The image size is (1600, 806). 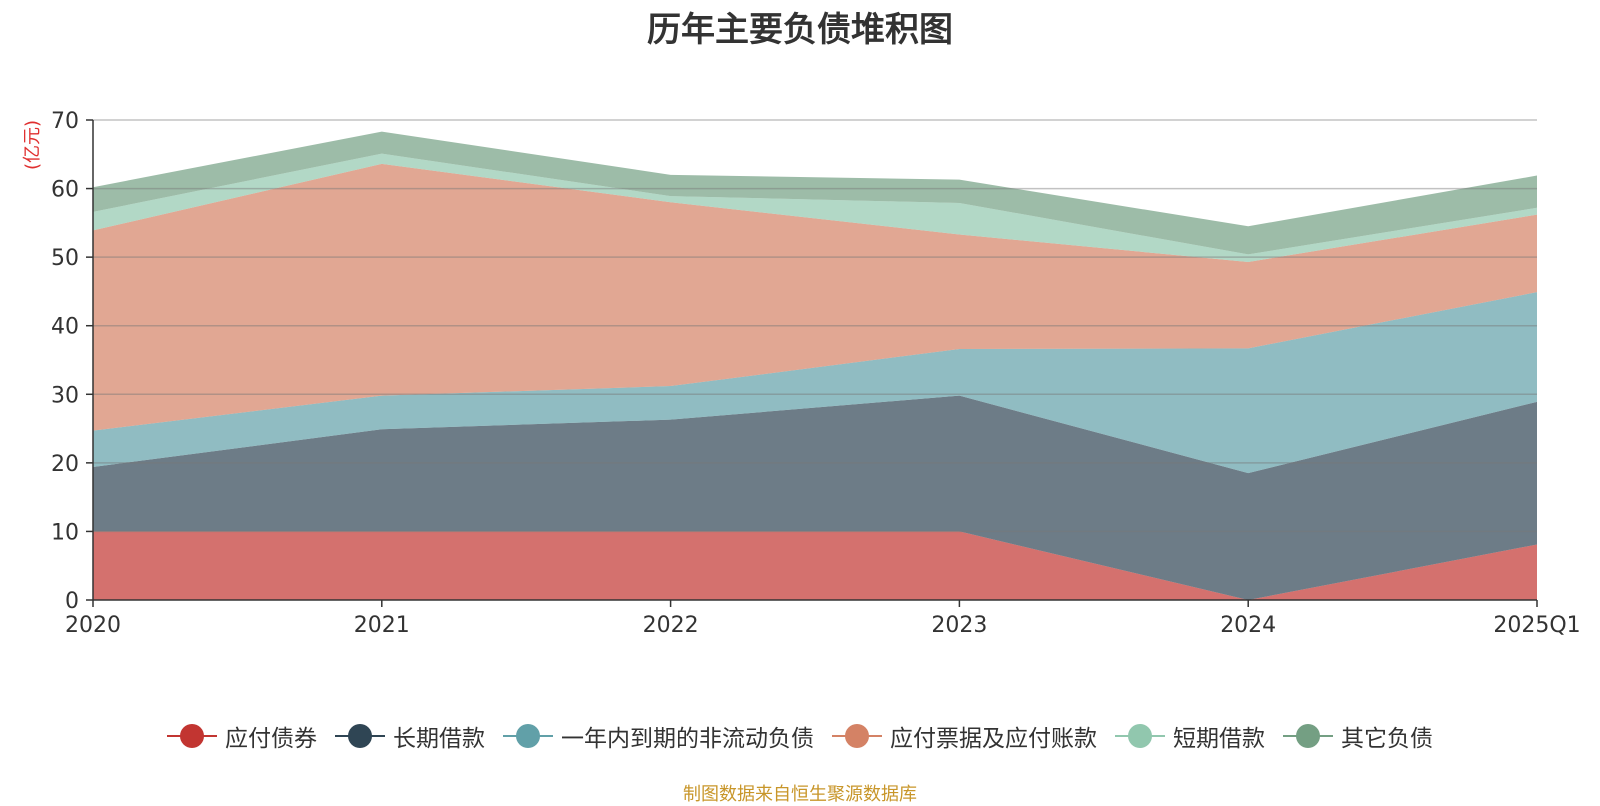 I want to click on legend-item-2: 一年内到期的非流动负债, so click(x=658, y=736).